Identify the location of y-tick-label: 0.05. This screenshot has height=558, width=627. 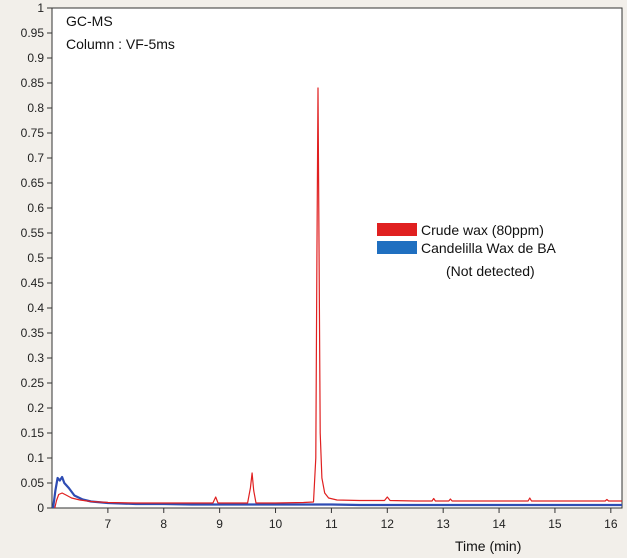
(33, 483).